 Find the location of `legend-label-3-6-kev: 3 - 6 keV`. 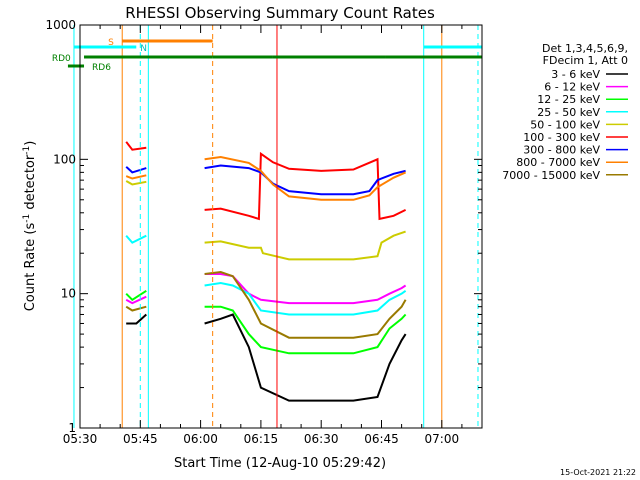

legend-label-3-6-kev: 3 - 6 keV is located at coordinates (575, 74).